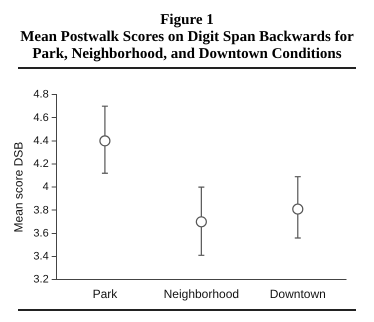 This screenshot has height=322, width=374. What do you see at coordinates (41, 164) in the screenshot?
I see `y-tick-label: 4.2` at bounding box center [41, 164].